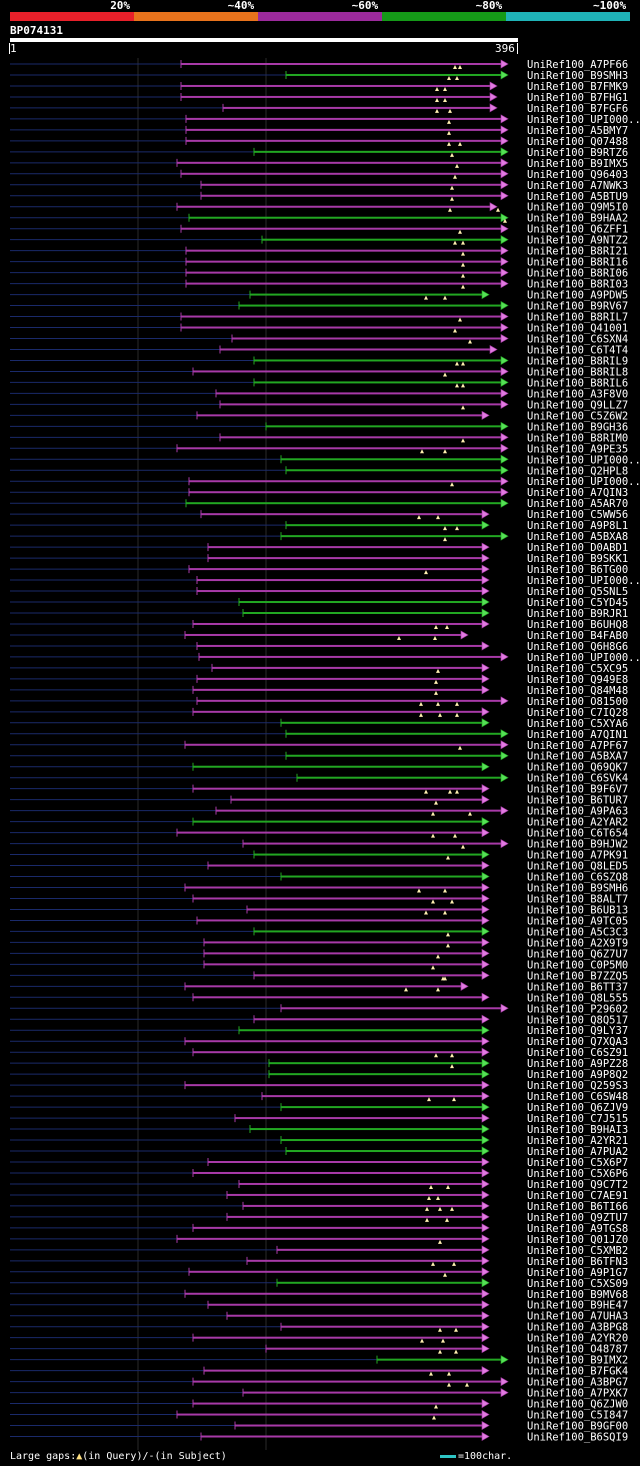 This screenshot has height=1466, width=640. I want to click on hit-name: UniRef100_B6TUR7, so click(577, 801).